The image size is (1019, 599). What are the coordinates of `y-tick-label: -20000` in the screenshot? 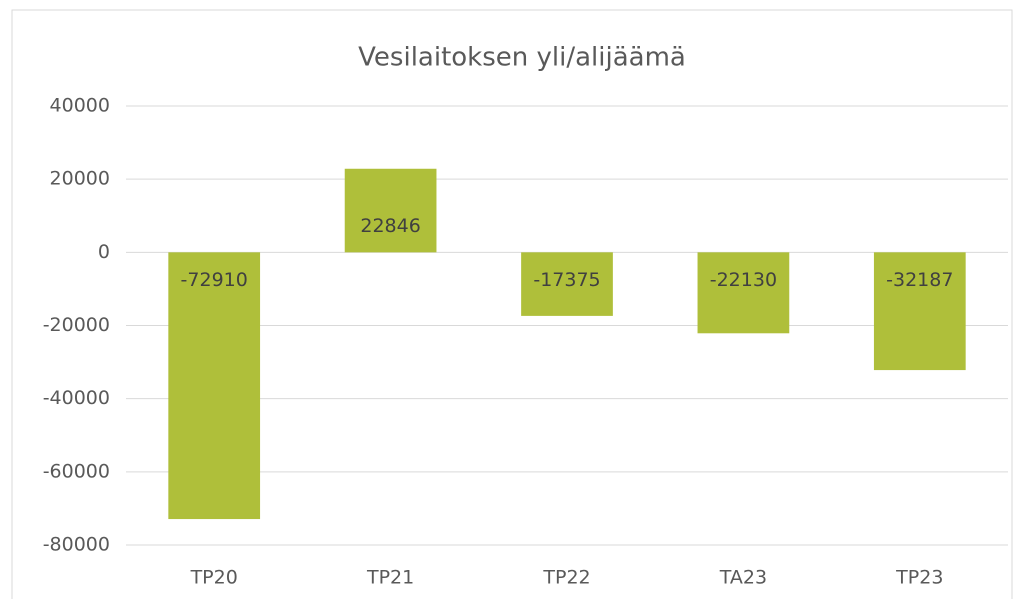 It's located at (76, 325).